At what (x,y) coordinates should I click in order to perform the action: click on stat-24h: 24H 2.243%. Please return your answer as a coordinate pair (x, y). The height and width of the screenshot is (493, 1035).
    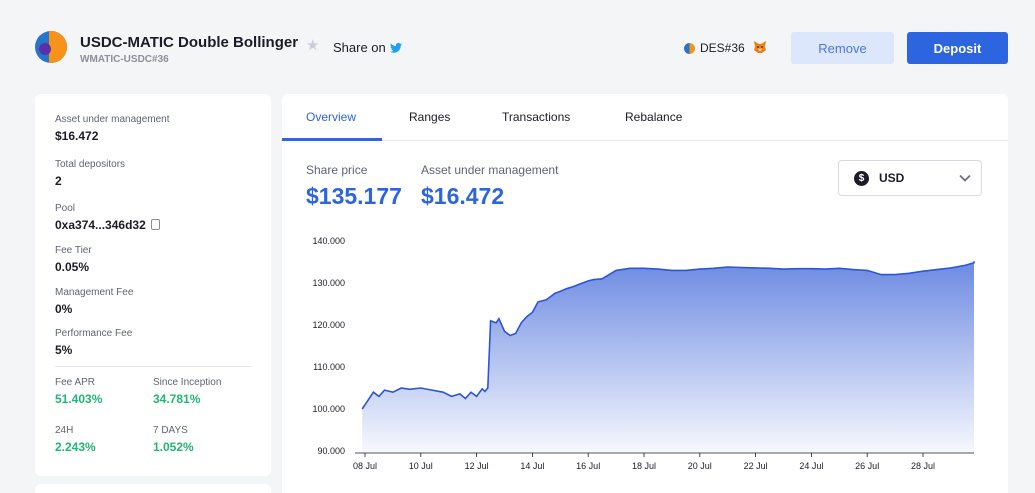
    Looking at the image, I should click on (75, 439).